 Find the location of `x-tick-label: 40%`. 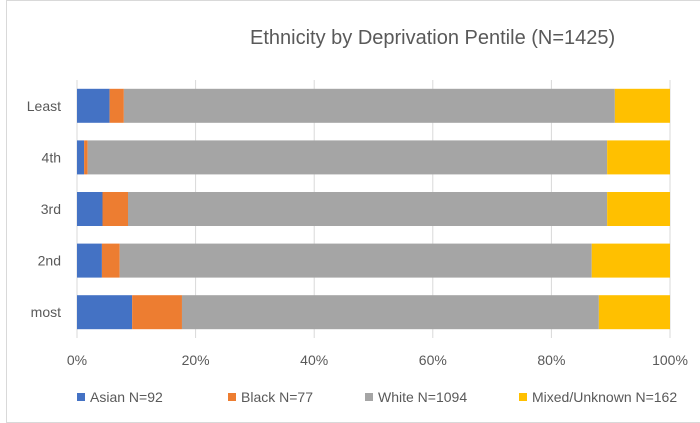

x-tick-label: 40% is located at coordinates (314, 360).